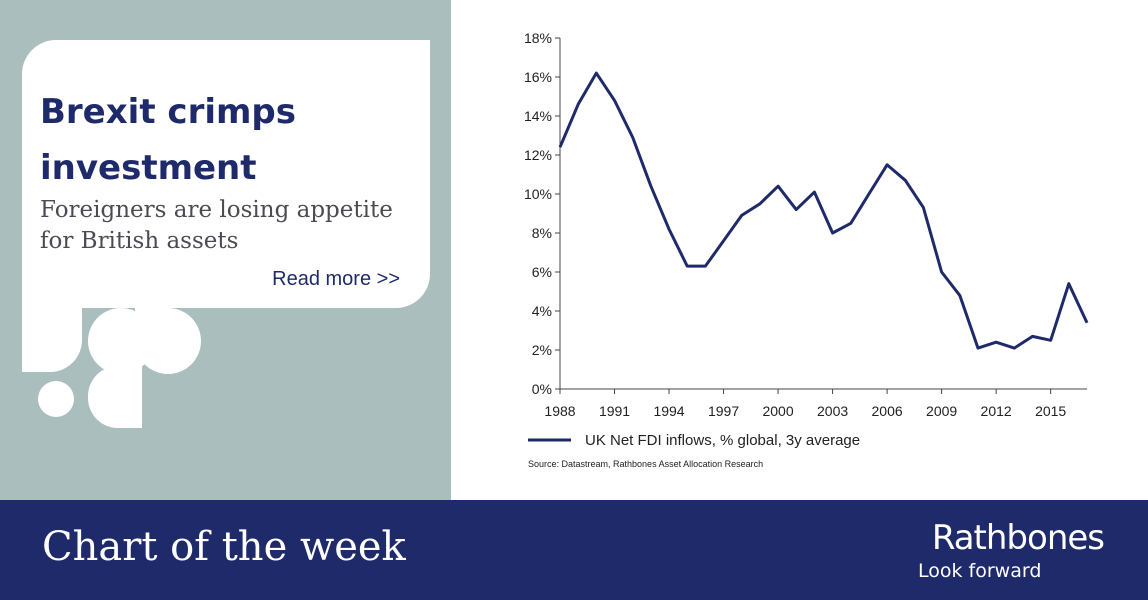  What do you see at coordinates (1050, 411) in the screenshot?
I see `x-tick-label: 2015` at bounding box center [1050, 411].